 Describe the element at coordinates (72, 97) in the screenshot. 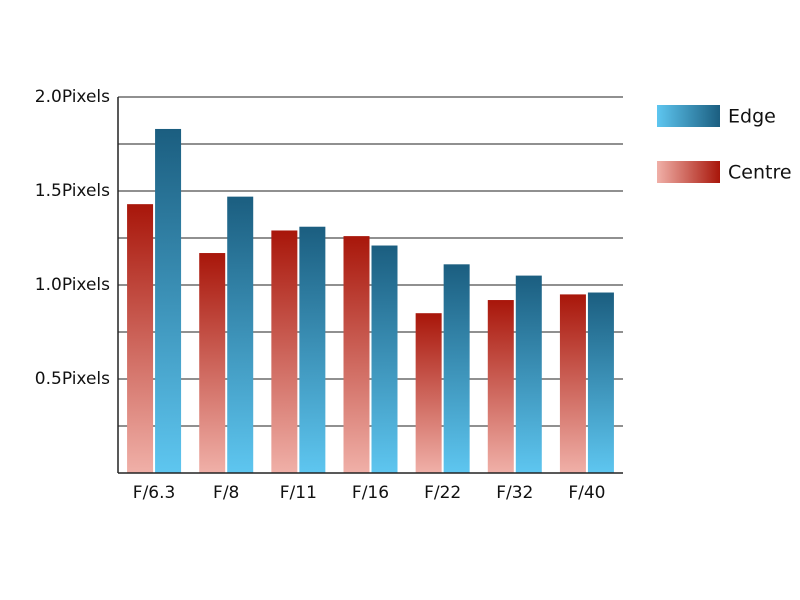

I see `y-tick-label: 2.0Pixels` at that location.